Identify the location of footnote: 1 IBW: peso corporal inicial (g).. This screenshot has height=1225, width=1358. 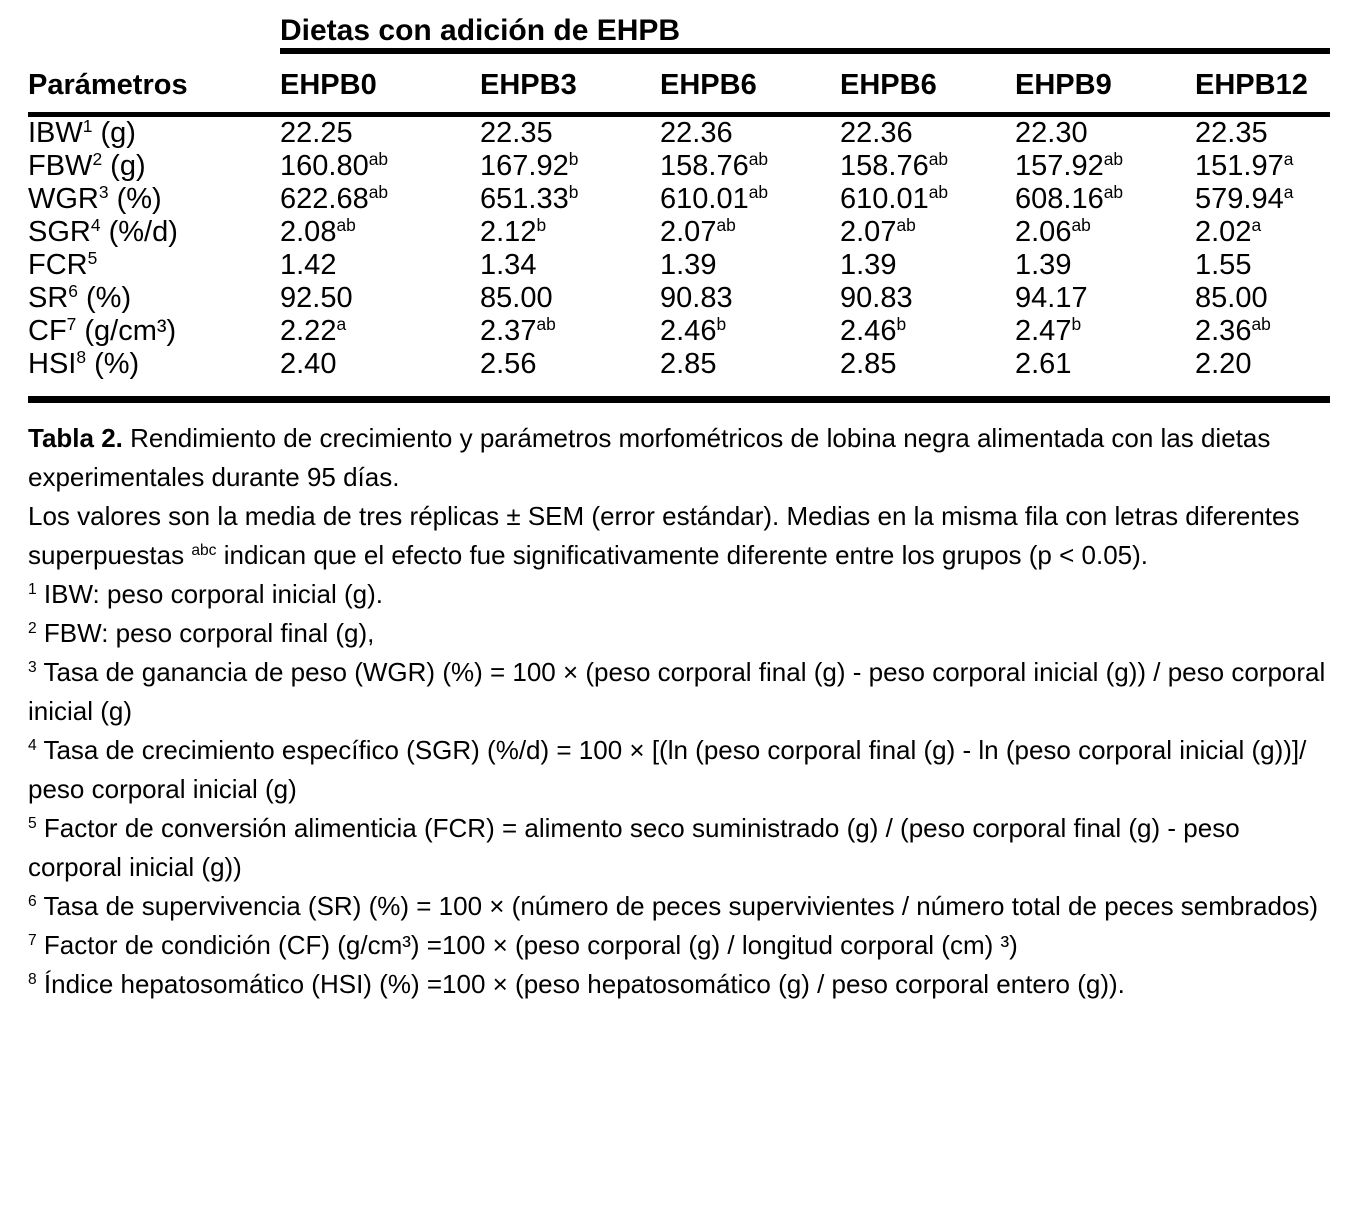
(206, 594).